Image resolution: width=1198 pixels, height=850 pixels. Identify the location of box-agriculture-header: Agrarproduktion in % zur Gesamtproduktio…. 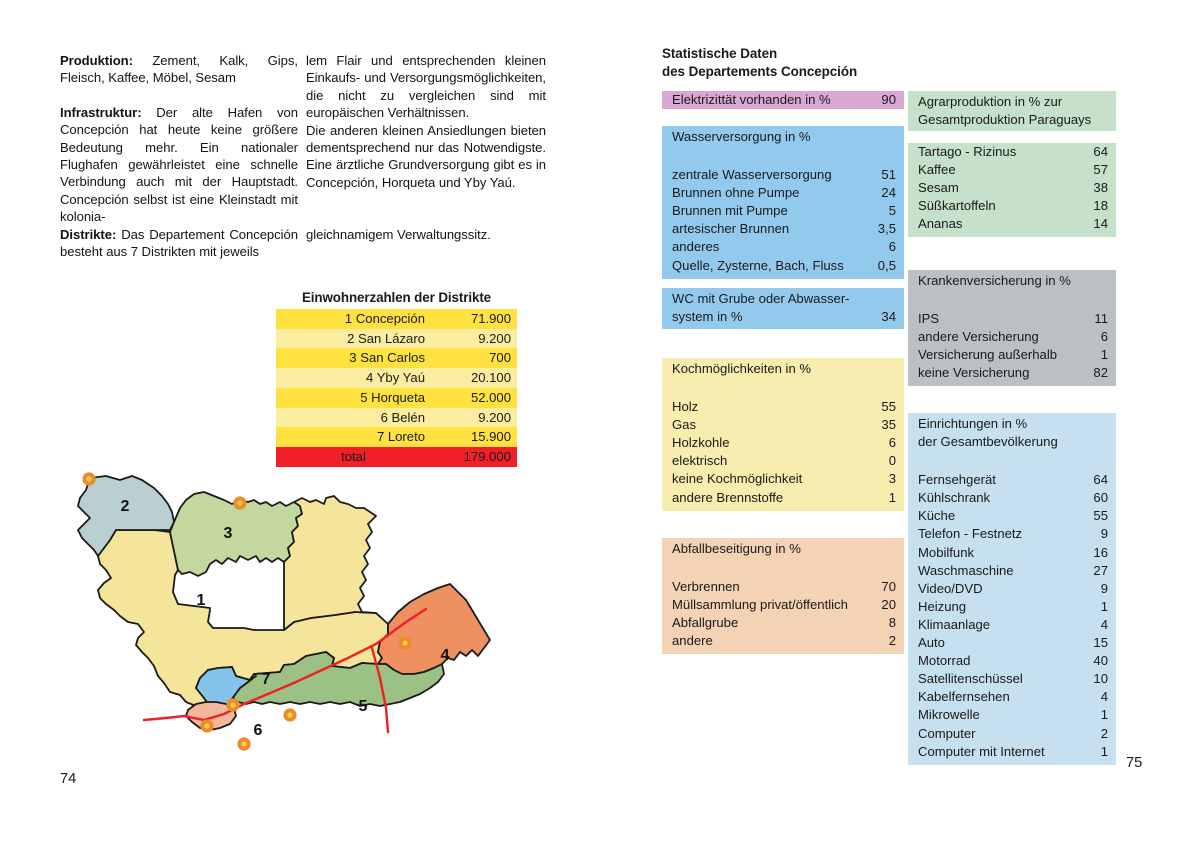
(1012, 111).